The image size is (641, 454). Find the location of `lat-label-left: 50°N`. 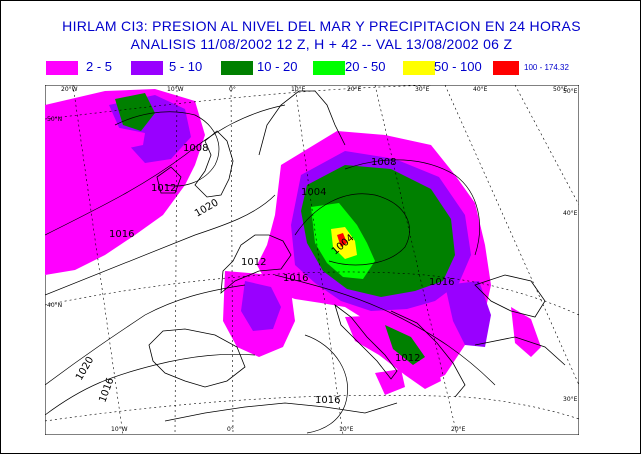

lat-label-left: 50°N is located at coordinates (54, 119).